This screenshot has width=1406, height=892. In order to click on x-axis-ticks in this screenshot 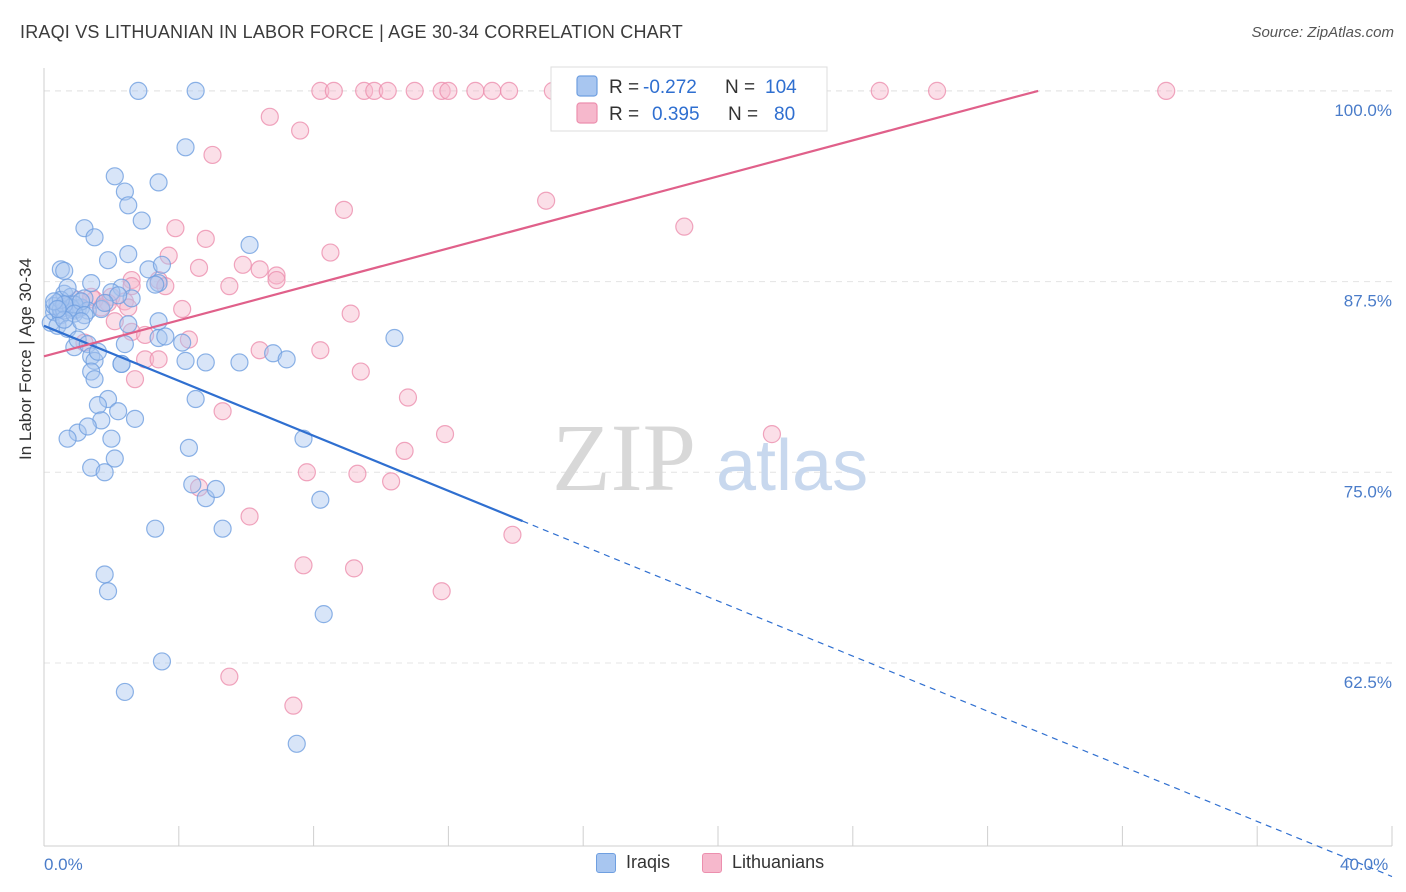, I will do `click(718, 836)`.